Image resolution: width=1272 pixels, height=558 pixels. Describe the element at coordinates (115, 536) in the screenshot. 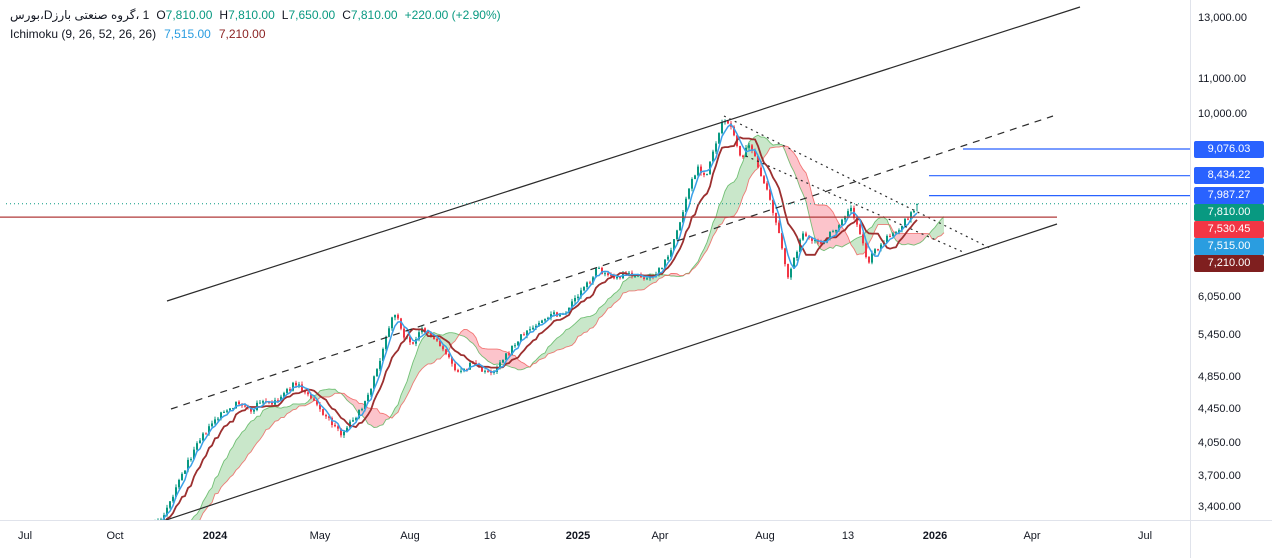

I see `time-axis-label: Oct` at that location.